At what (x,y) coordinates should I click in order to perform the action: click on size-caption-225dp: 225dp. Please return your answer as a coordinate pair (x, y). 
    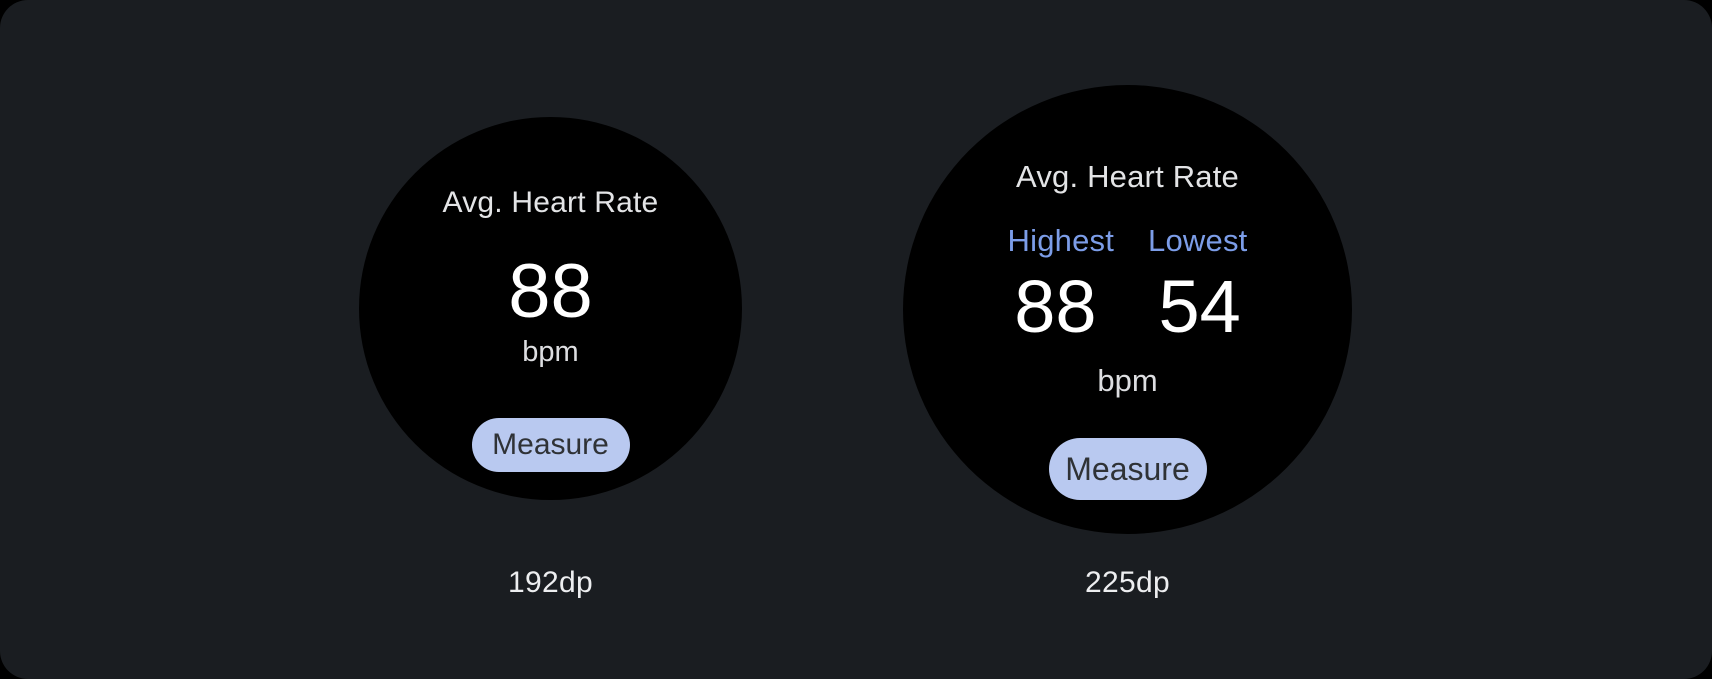
    Looking at the image, I should click on (1127, 582).